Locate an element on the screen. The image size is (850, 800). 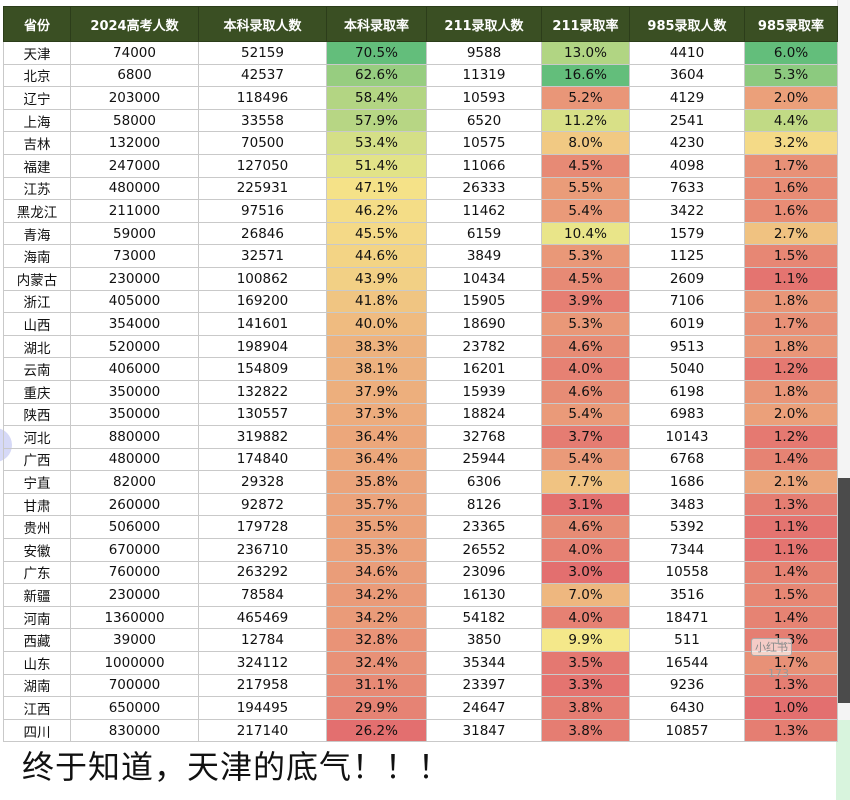
undergrad-rate-cell: 34.2% is located at coordinates (376, 595).